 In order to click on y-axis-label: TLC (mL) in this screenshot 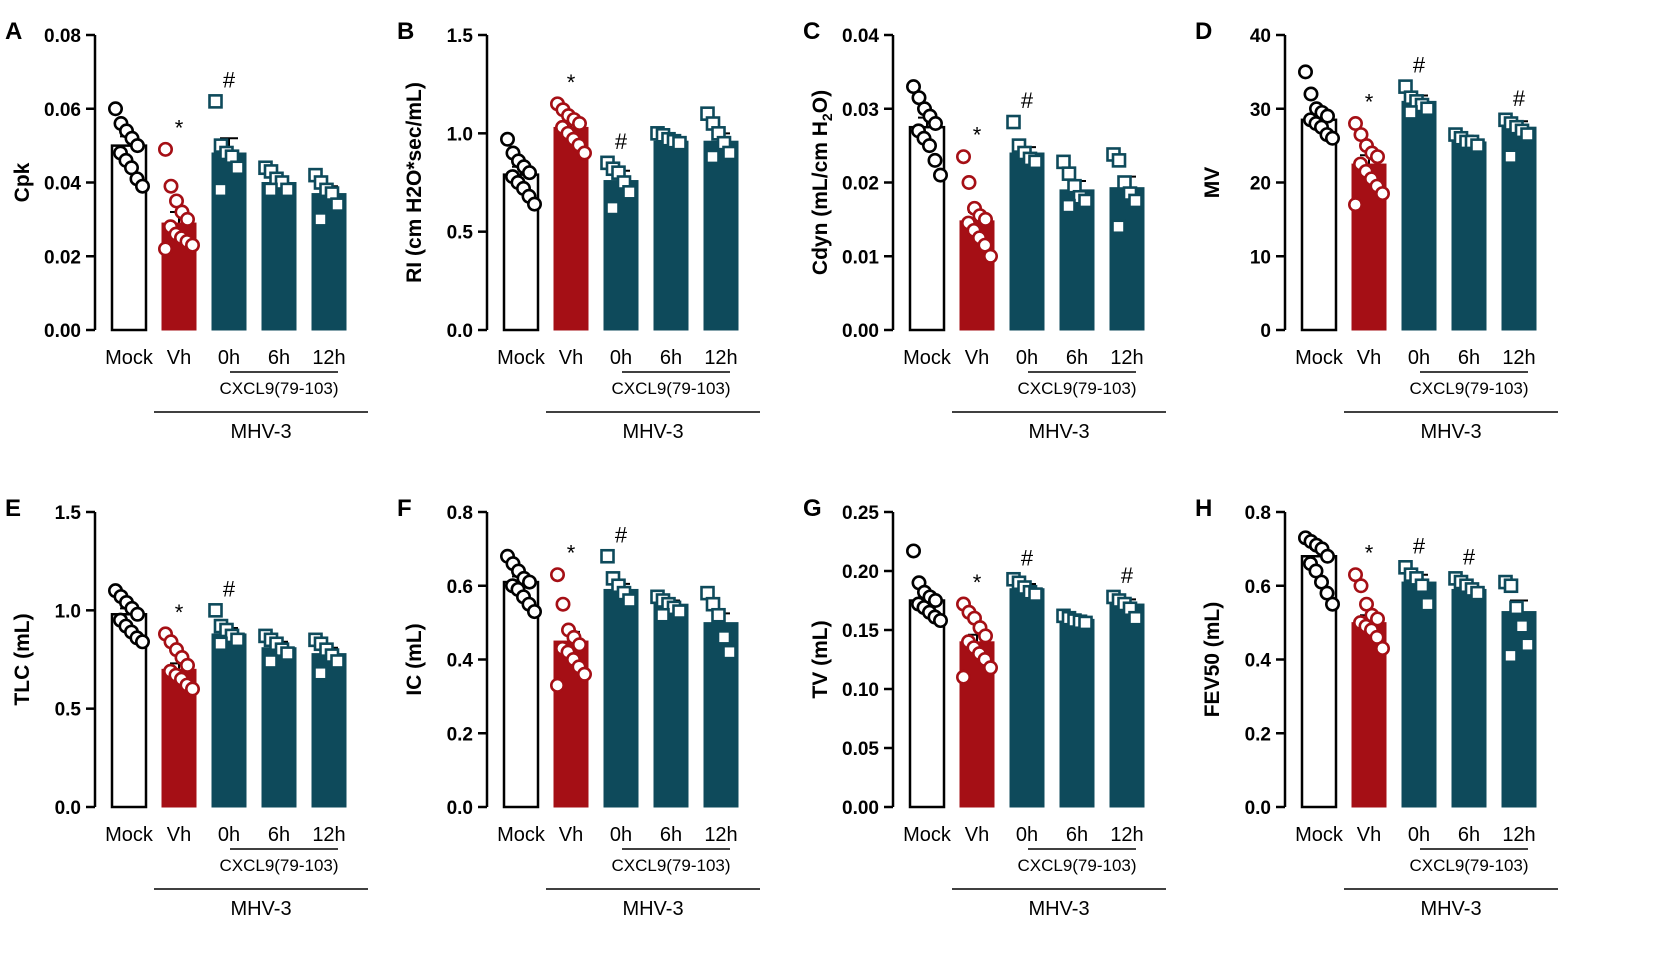, I will do `click(22, 659)`.